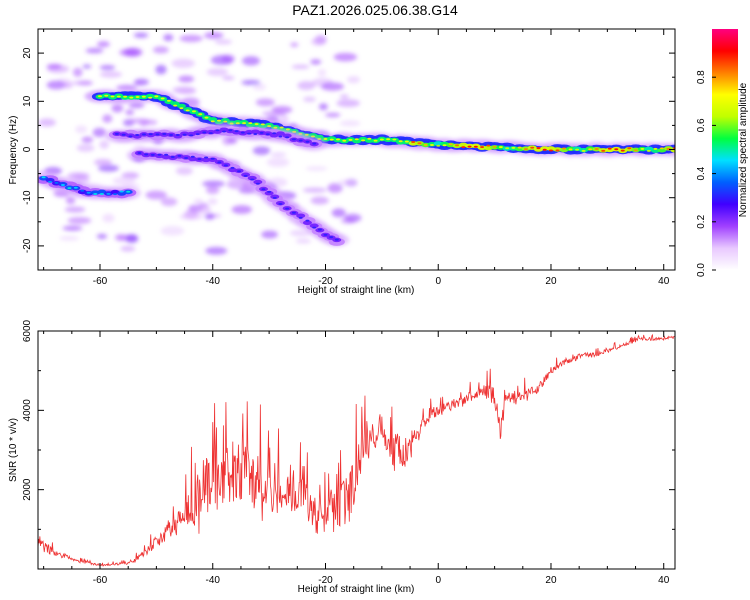 The height and width of the screenshot is (600, 750). I want to click on x-tick-label: -40, so click(213, 580).